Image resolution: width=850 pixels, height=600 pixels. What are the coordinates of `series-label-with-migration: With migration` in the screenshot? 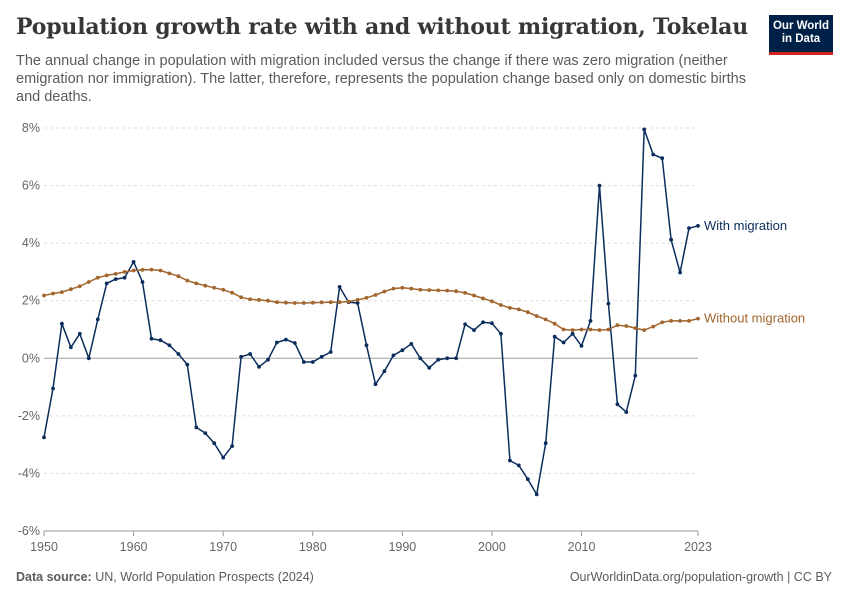 It's located at (745, 225).